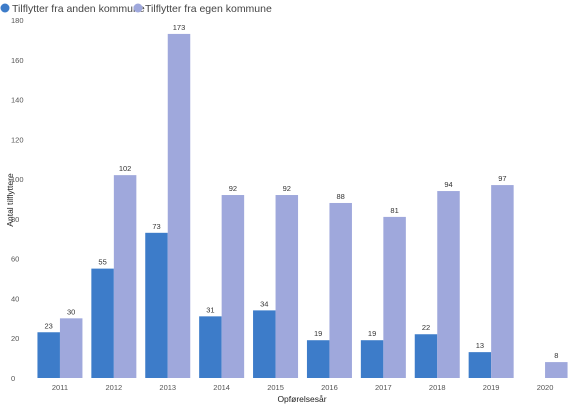 Image resolution: width=583 pixels, height=405 pixels. Describe the element at coordinates (210, 347) in the screenshot. I see `bar-anden-kommune-2014` at that location.